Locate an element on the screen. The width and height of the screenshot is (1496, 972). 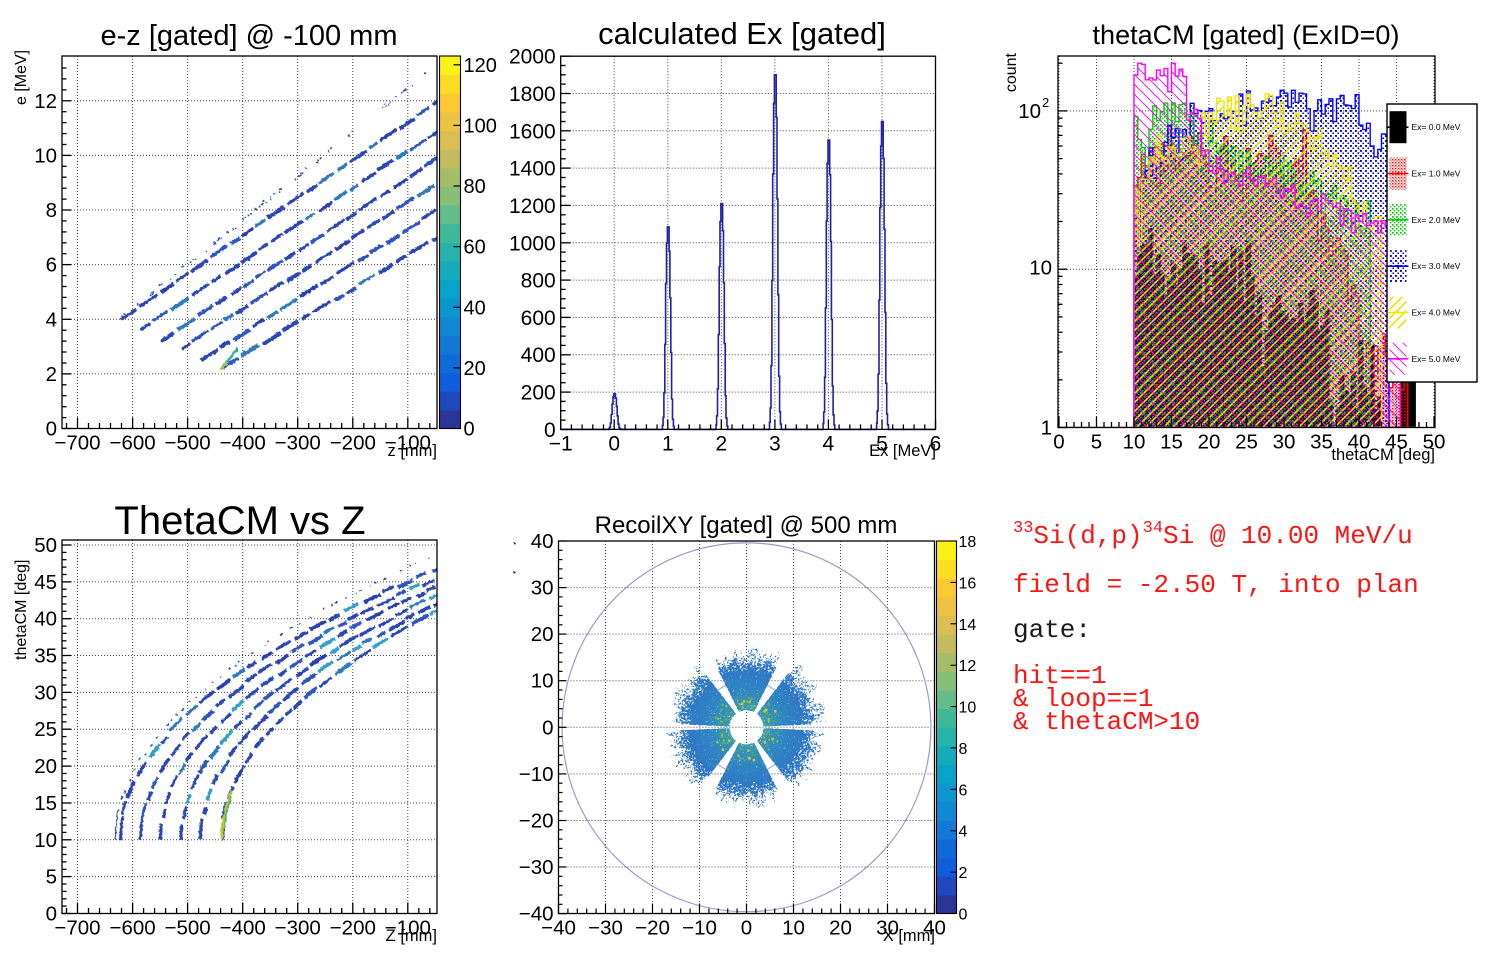
svg-text: Ex= 2.0 MeV is located at coordinates (1436, 220).